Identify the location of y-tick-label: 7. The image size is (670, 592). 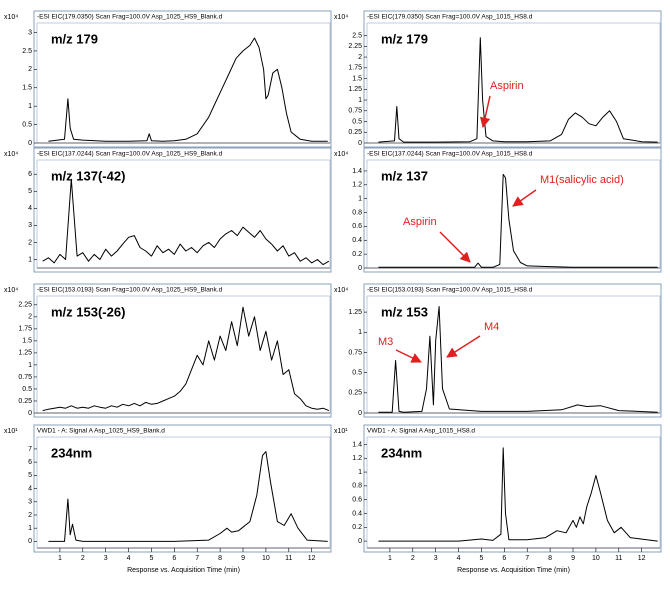
(30, 449).